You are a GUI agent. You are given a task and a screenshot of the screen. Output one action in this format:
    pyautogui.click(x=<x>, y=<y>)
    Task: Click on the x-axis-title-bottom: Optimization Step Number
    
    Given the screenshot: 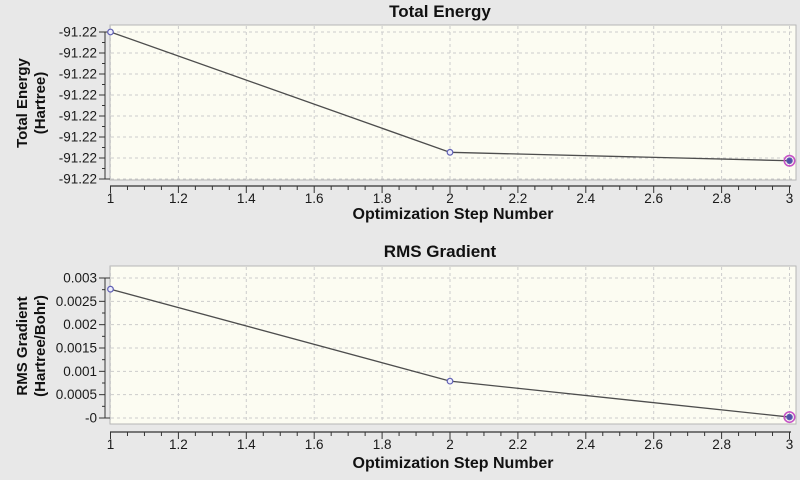 What is the action you would take?
    pyautogui.click(x=453, y=463)
    